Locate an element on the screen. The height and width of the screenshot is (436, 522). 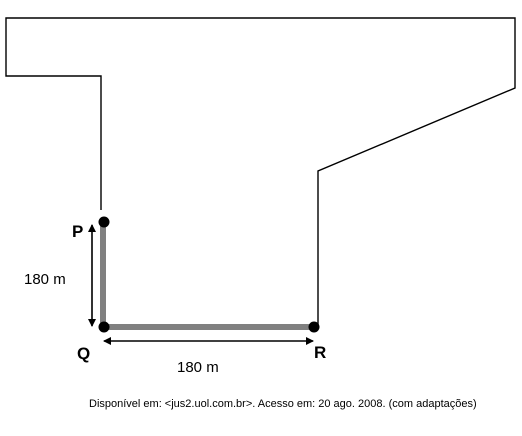
point-p-dot is located at coordinates (104, 222).